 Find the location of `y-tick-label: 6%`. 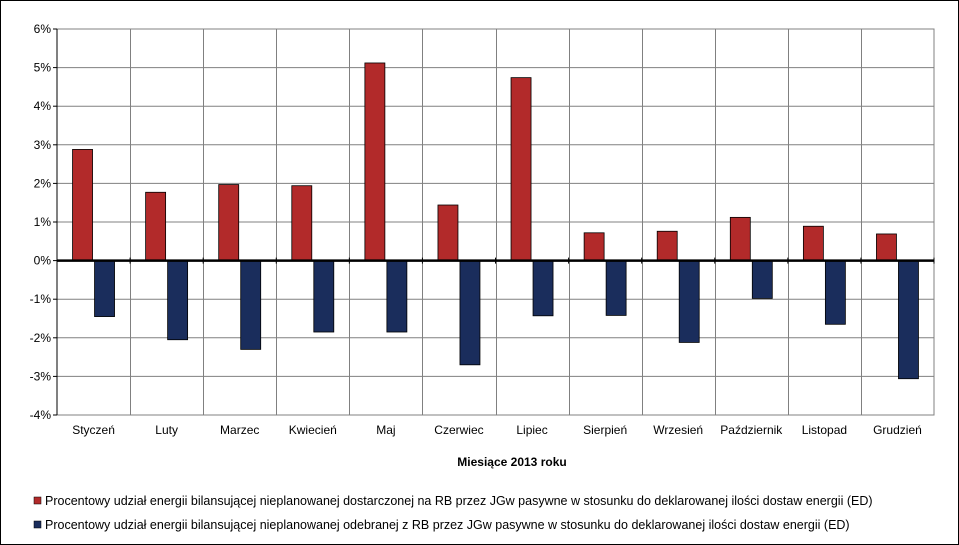

y-tick-label: 6% is located at coordinates (43, 29).